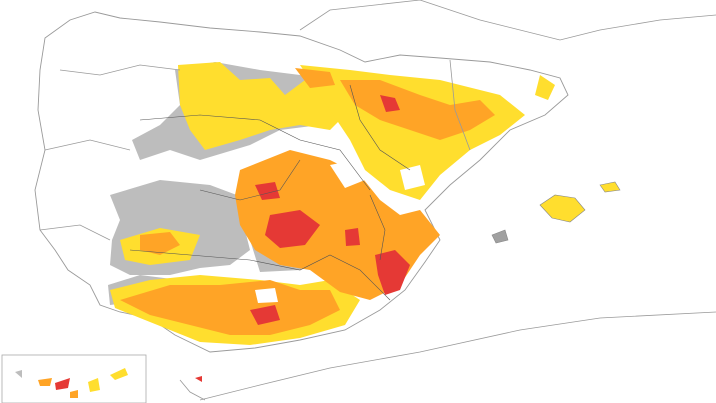  Describe the element at coordinates (198, 379) in the screenshot. I see `ceuta` at that location.